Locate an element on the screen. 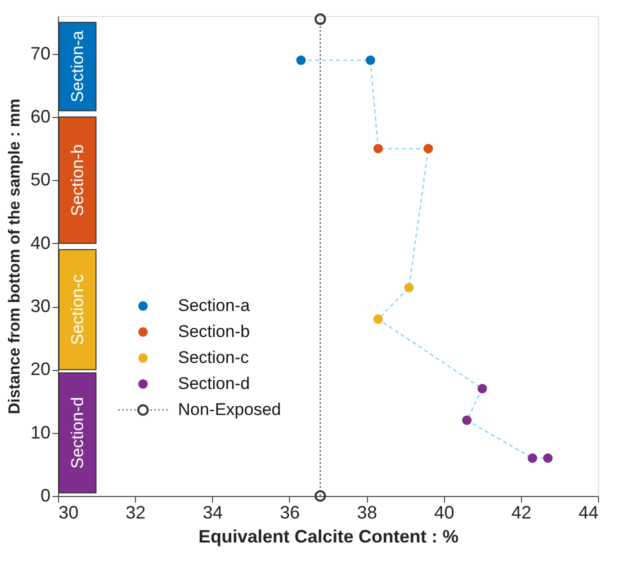 The image size is (633, 569). y-tick-label: 50 is located at coordinates (40, 180).